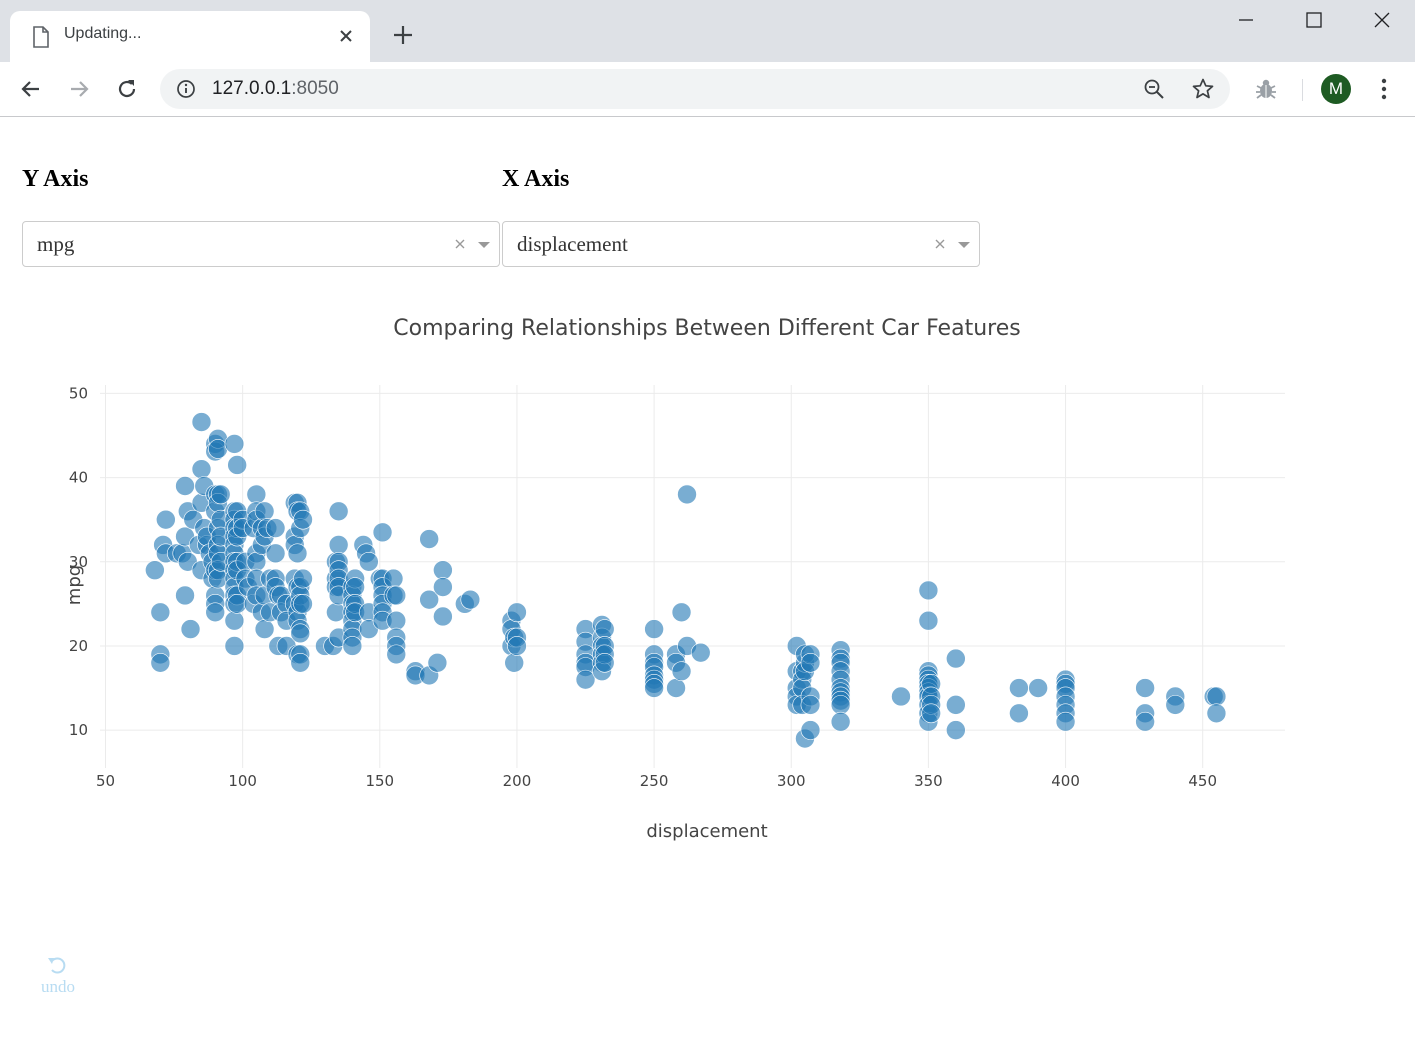  What do you see at coordinates (58, 980) in the screenshot?
I see `undo-button: undo` at bounding box center [58, 980].